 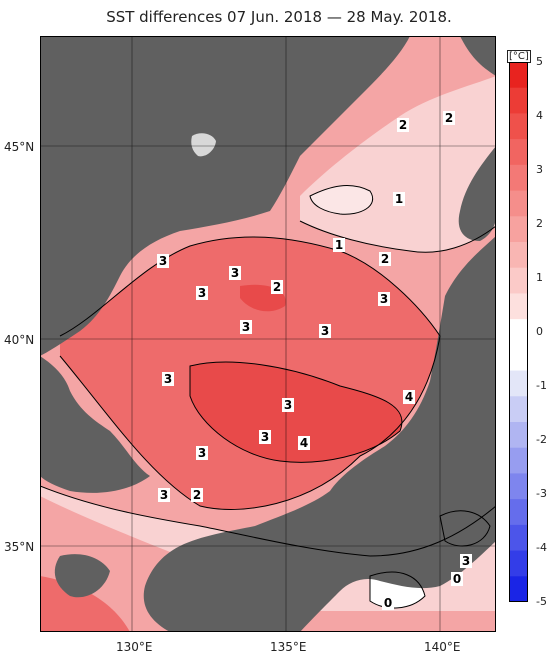 I want to click on colorbar-tick-label: 3, so click(x=539, y=169).